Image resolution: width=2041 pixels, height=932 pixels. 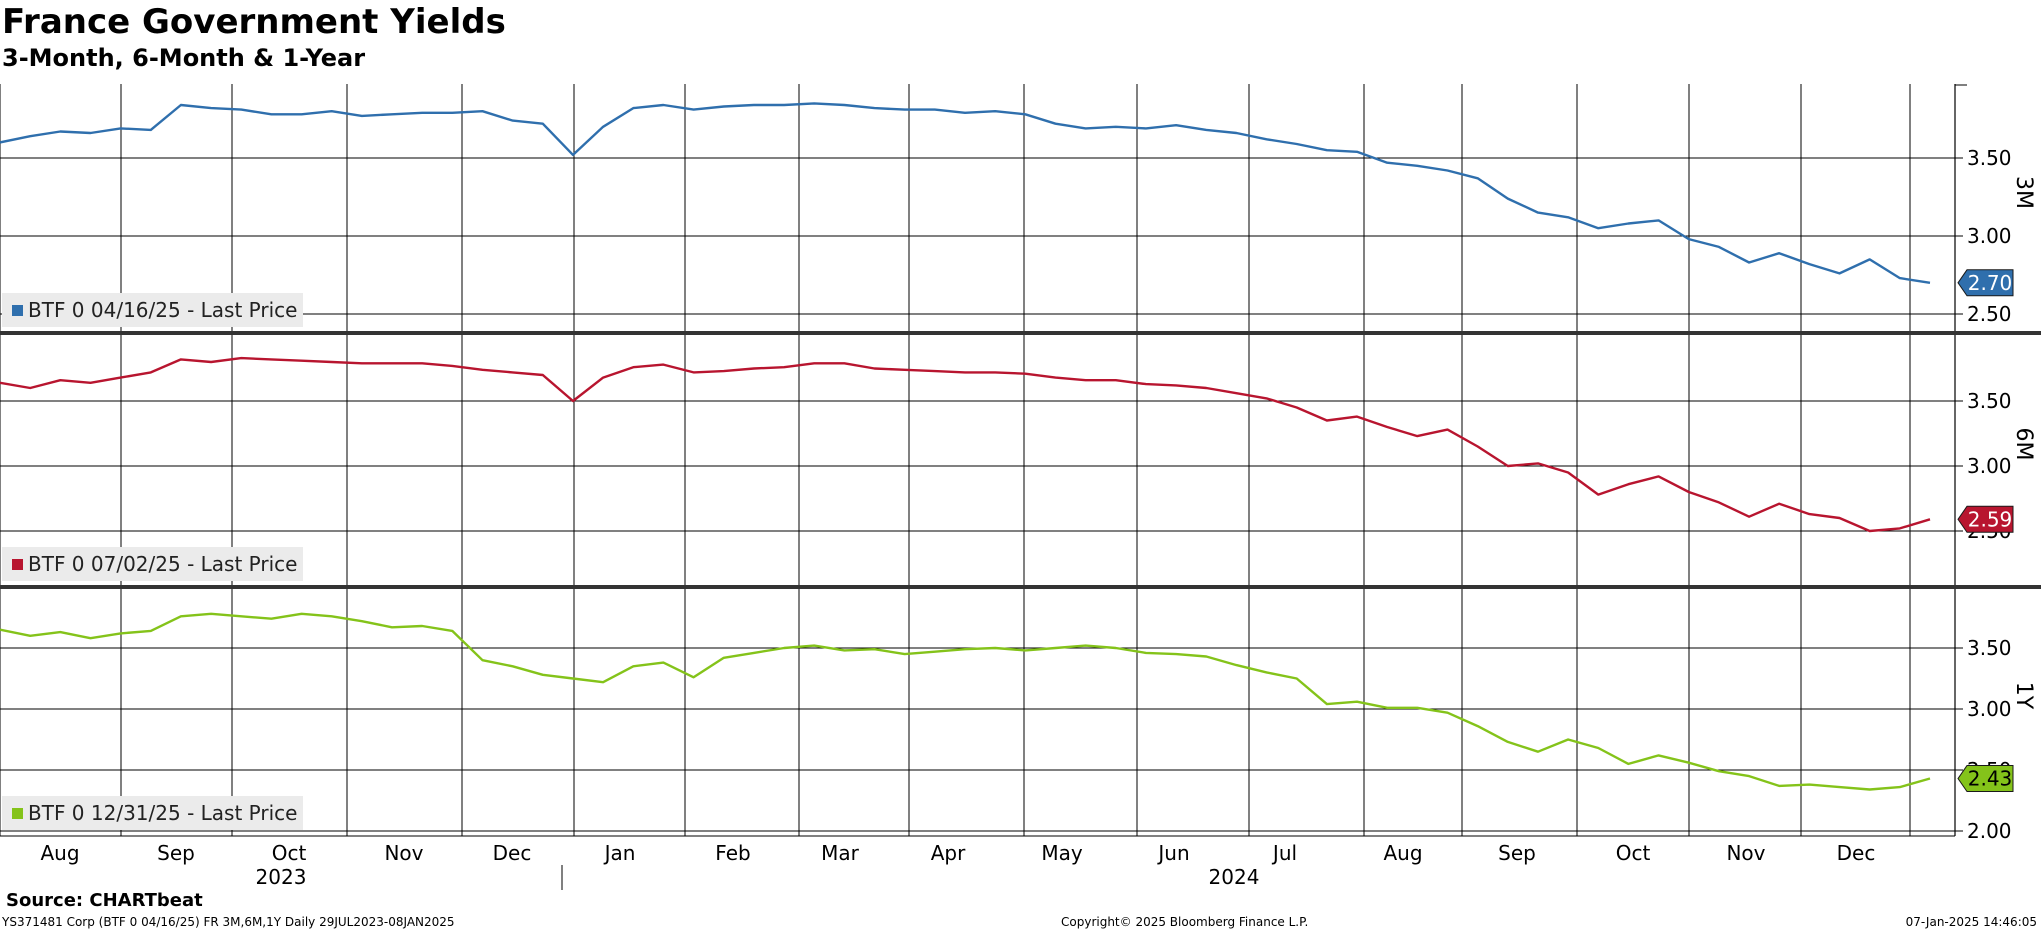 I want to click on x-tick-label: May, so click(x=1062, y=853).